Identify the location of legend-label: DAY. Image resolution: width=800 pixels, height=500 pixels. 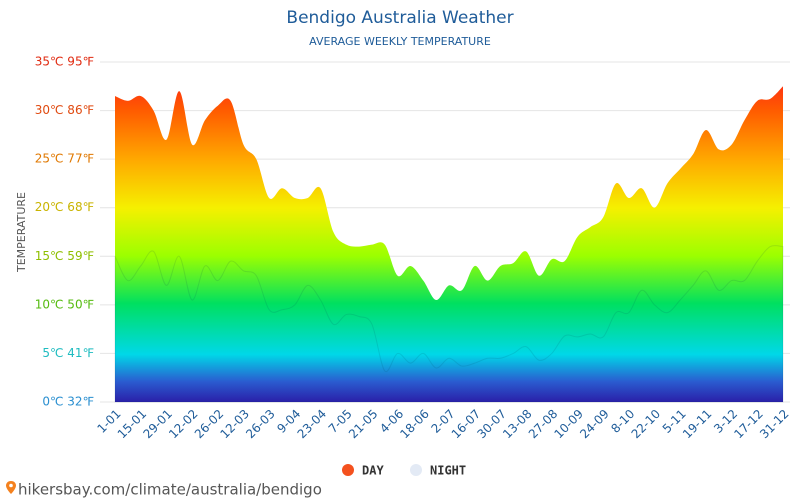
(373, 471).